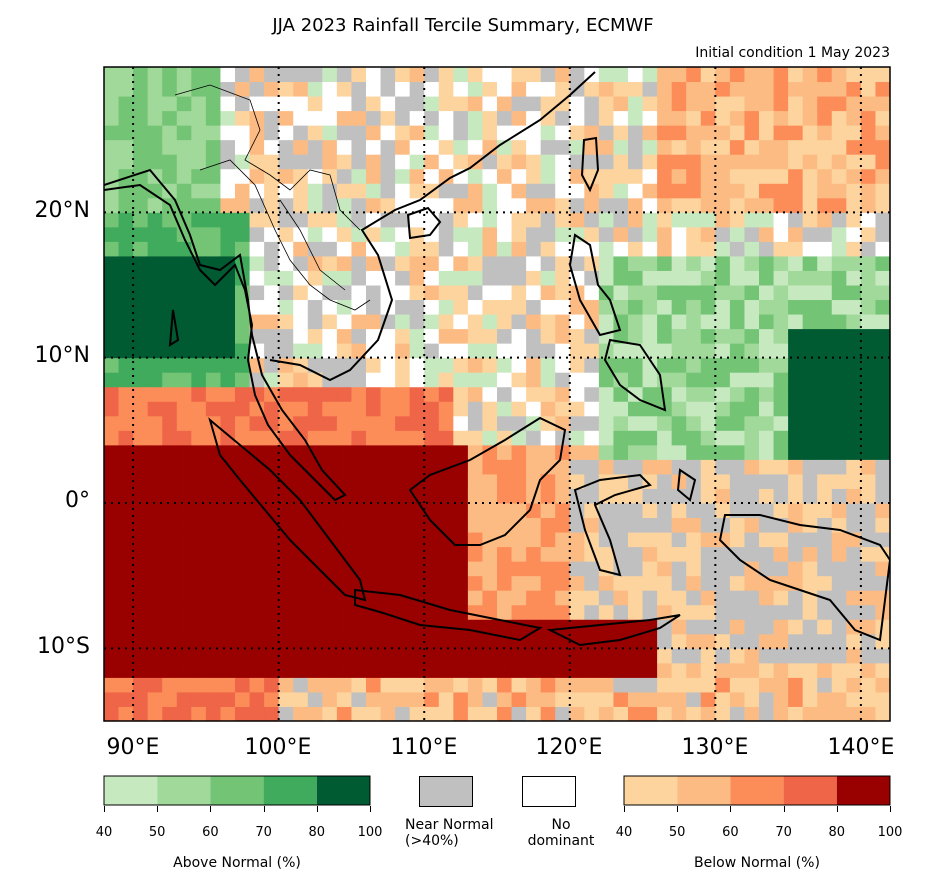 The image size is (926, 893). I want to click on colorbar-tick, so click(890, 809).